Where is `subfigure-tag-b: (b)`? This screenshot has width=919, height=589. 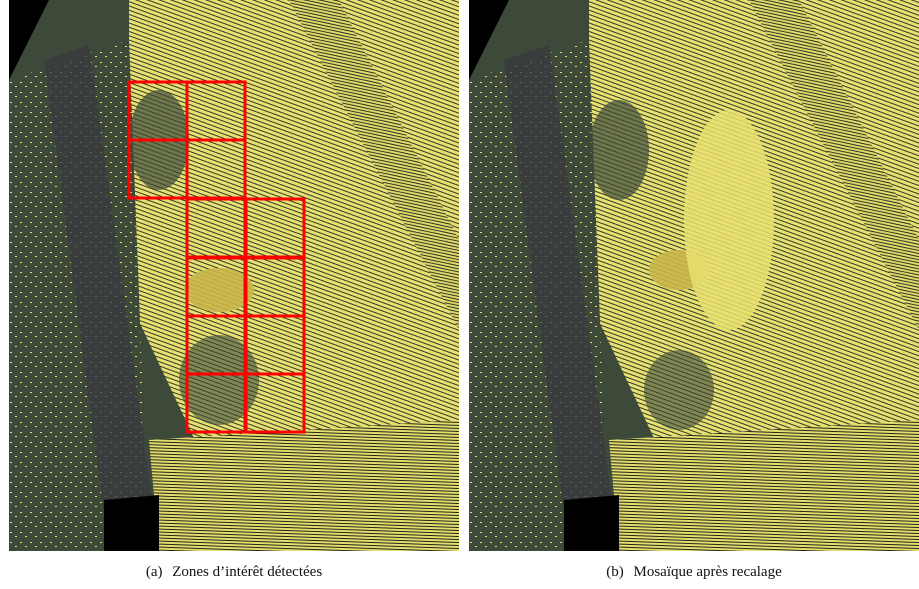 subfigure-tag-b: (b) is located at coordinates (615, 572).